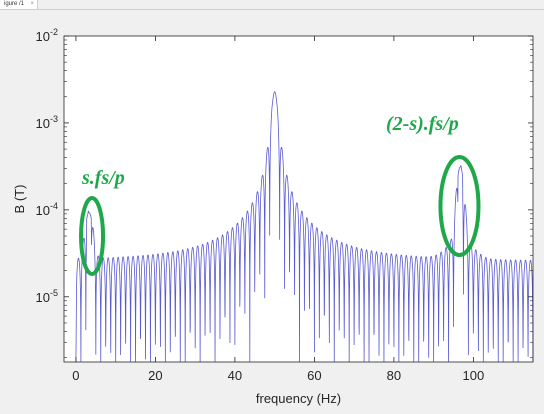  Describe the element at coordinates (155, 375) in the screenshot. I see `x-tick-label: 20` at that location.